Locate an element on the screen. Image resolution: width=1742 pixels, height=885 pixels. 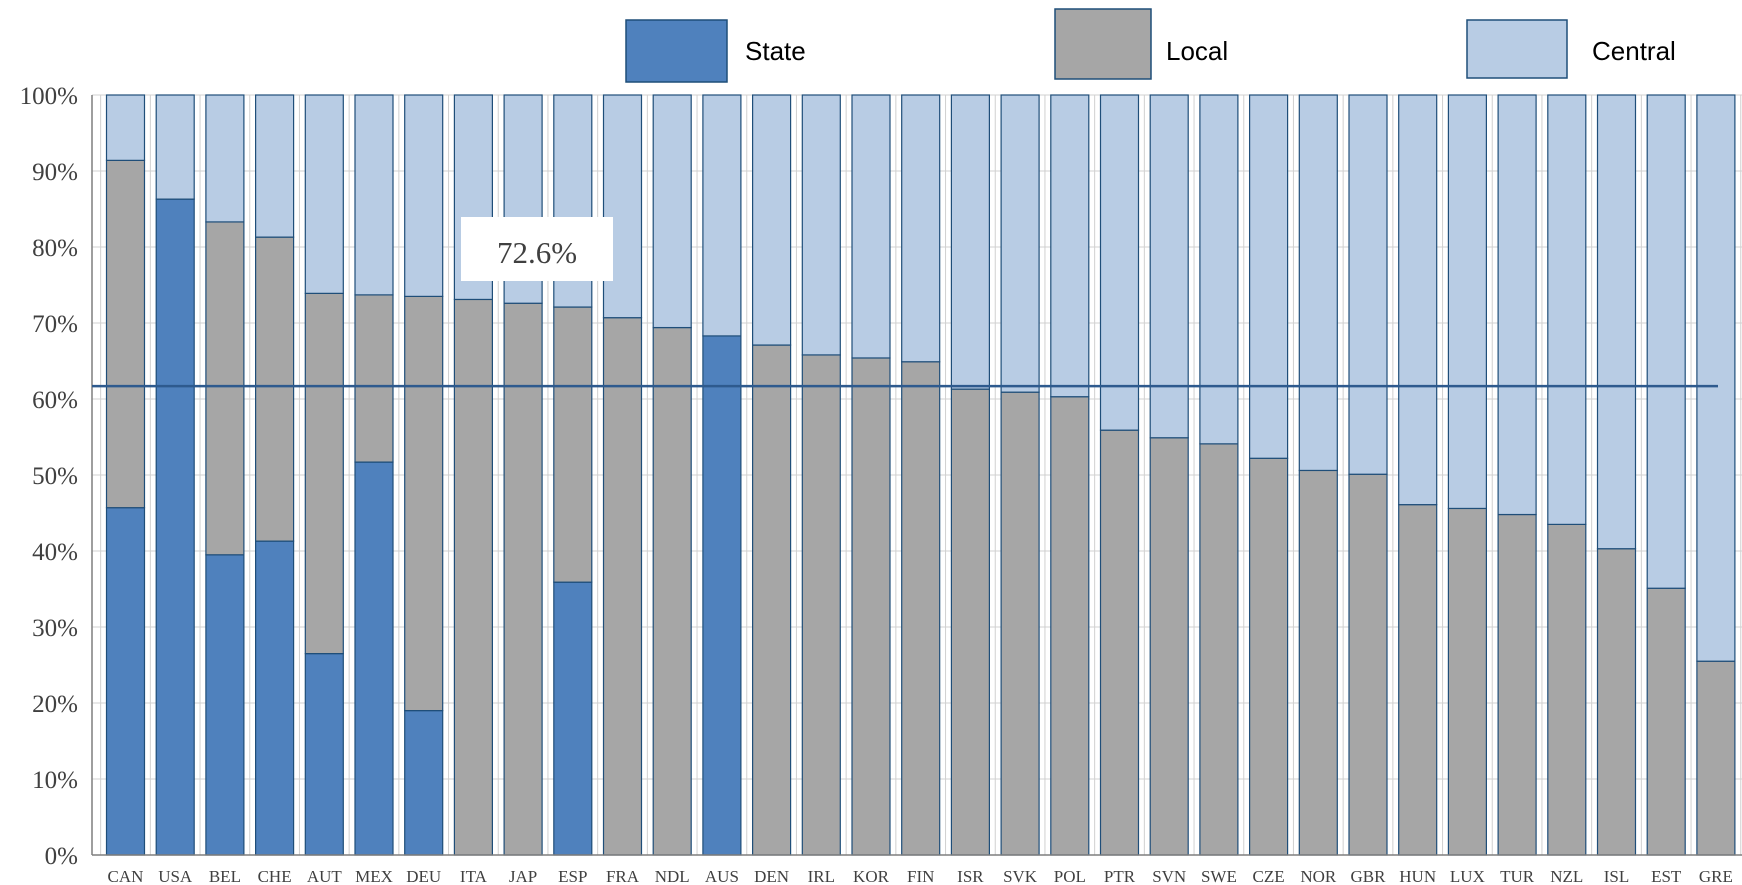
x-tick-label: EST is located at coordinates (1666, 876).